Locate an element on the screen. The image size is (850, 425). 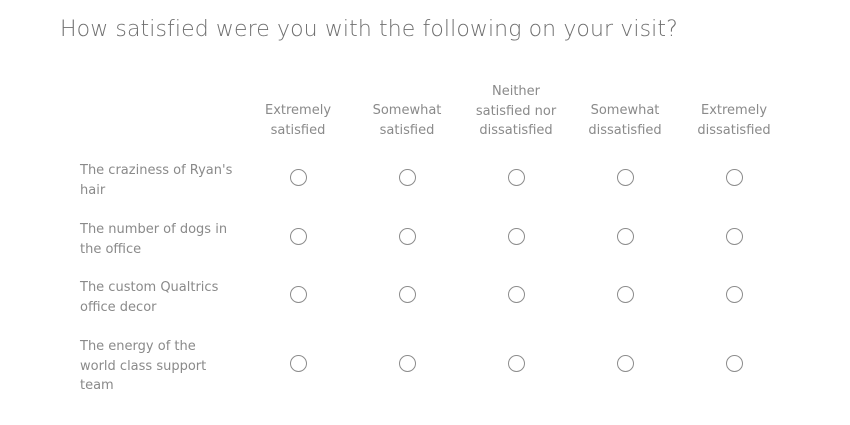
column-header: Neither satisfied nor dissatisfied is located at coordinates (516, 111).